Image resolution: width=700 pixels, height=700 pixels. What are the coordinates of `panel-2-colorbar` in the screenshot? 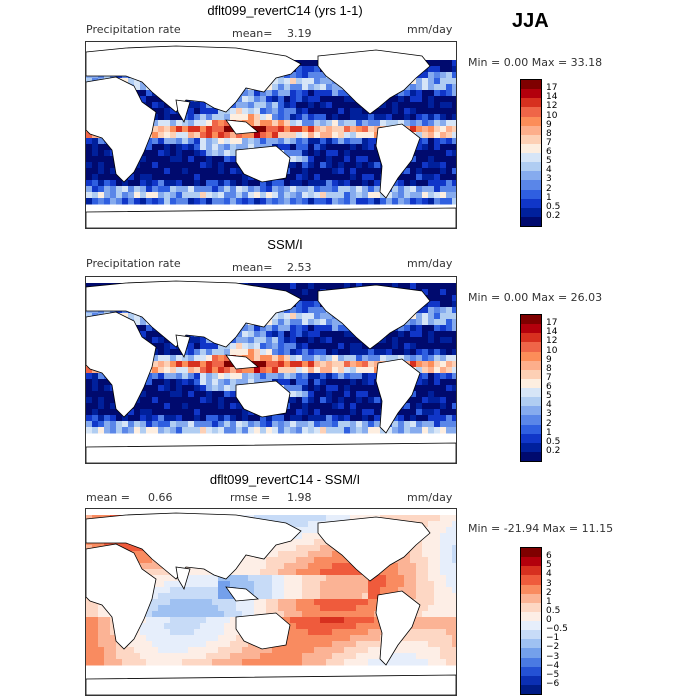 It's located at (531, 388).